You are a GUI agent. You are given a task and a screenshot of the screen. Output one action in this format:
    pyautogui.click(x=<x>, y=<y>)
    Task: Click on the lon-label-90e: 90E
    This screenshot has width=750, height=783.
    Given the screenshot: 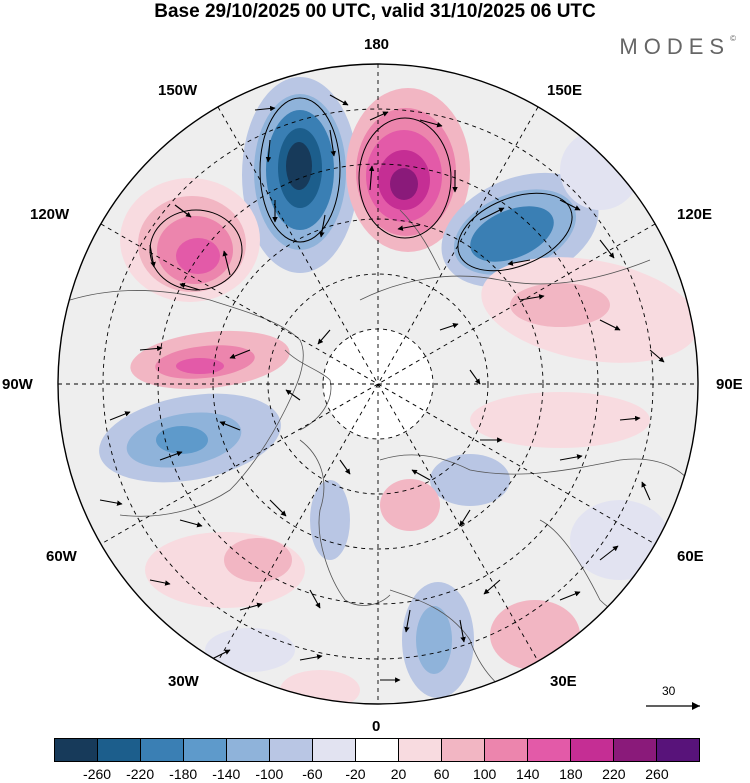 What is the action you would take?
    pyautogui.click(x=729, y=384)
    